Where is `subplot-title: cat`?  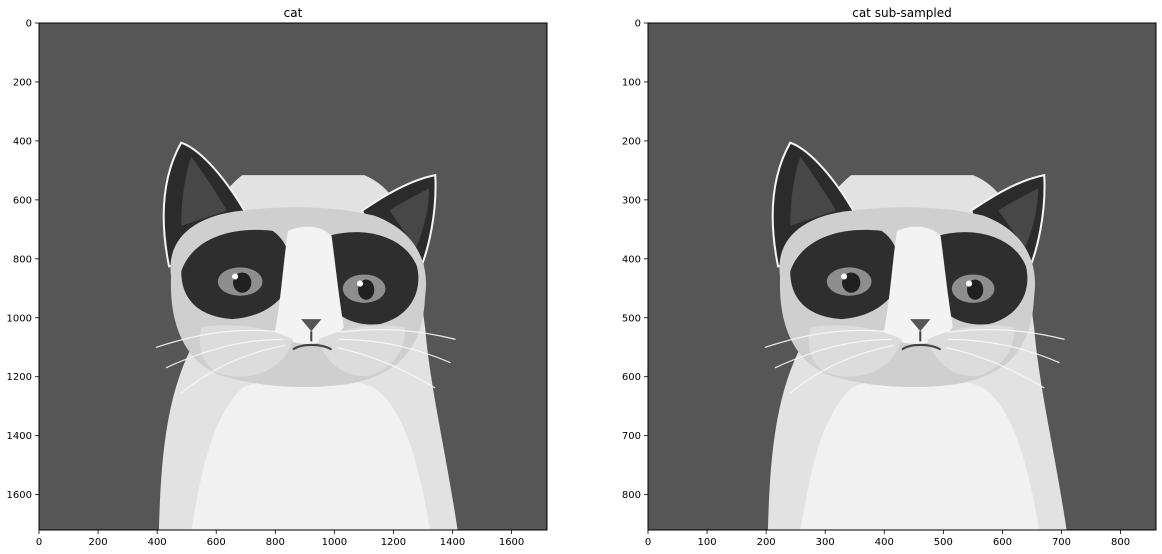 subplot-title: cat is located at coordinates (293, 13).